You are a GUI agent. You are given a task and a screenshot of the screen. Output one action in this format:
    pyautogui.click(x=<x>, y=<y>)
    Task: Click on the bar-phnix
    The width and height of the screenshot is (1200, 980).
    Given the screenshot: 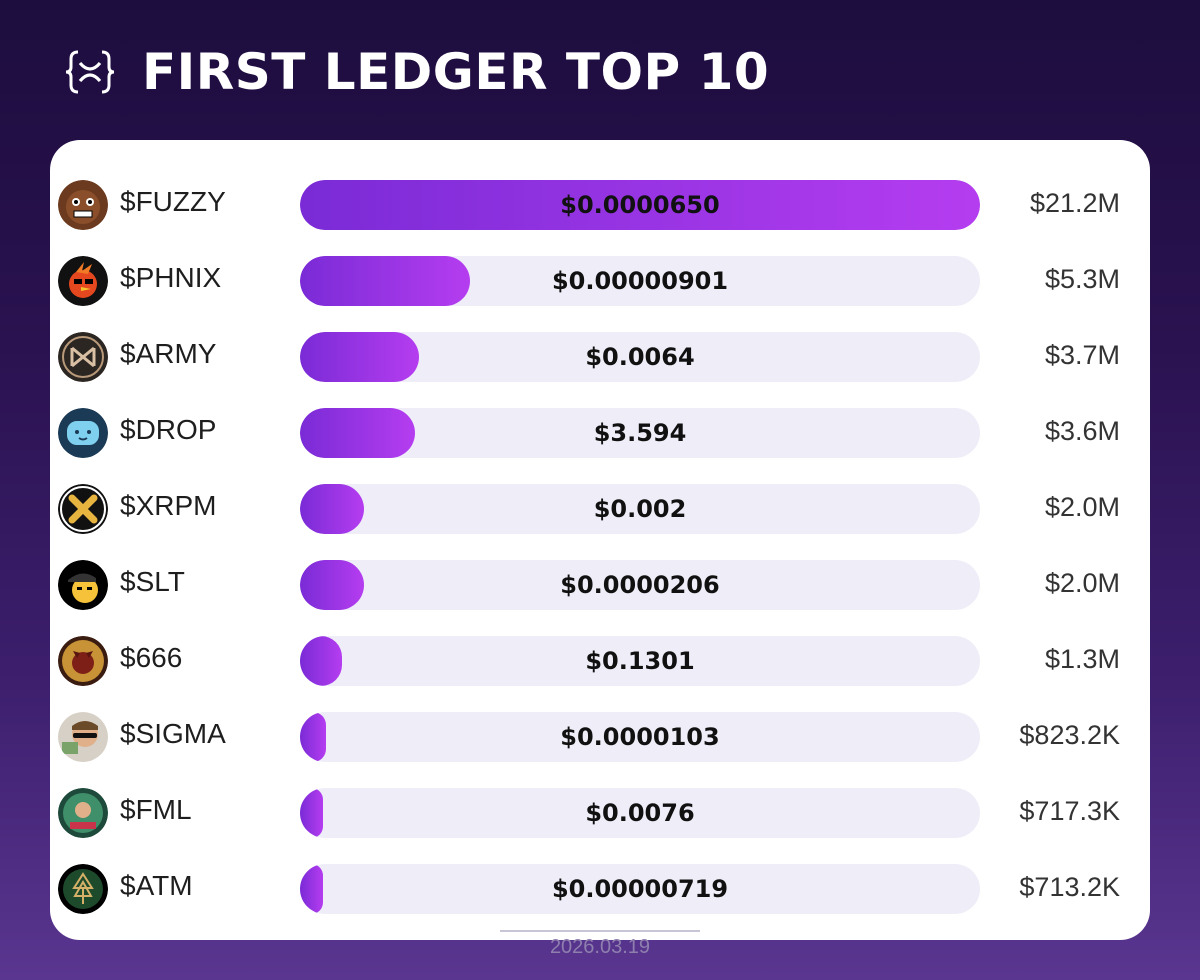 What is the action you would take?
    pyautogui.click(x=385, y=281)
    